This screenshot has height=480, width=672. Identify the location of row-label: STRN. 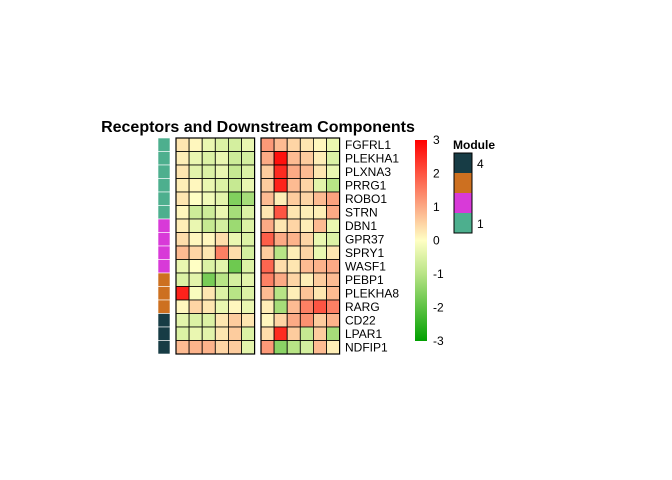
(361, 213).